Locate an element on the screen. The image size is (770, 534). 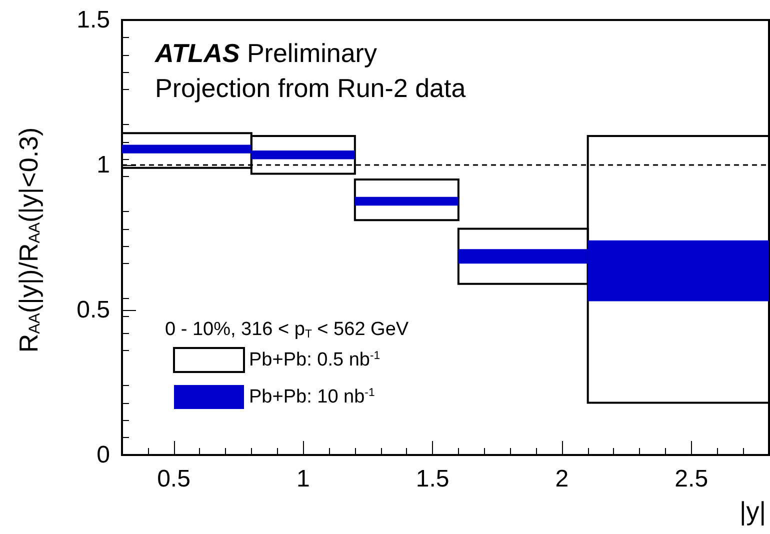
y-tick-label: 0.5 is located at coordinates (93, 310).